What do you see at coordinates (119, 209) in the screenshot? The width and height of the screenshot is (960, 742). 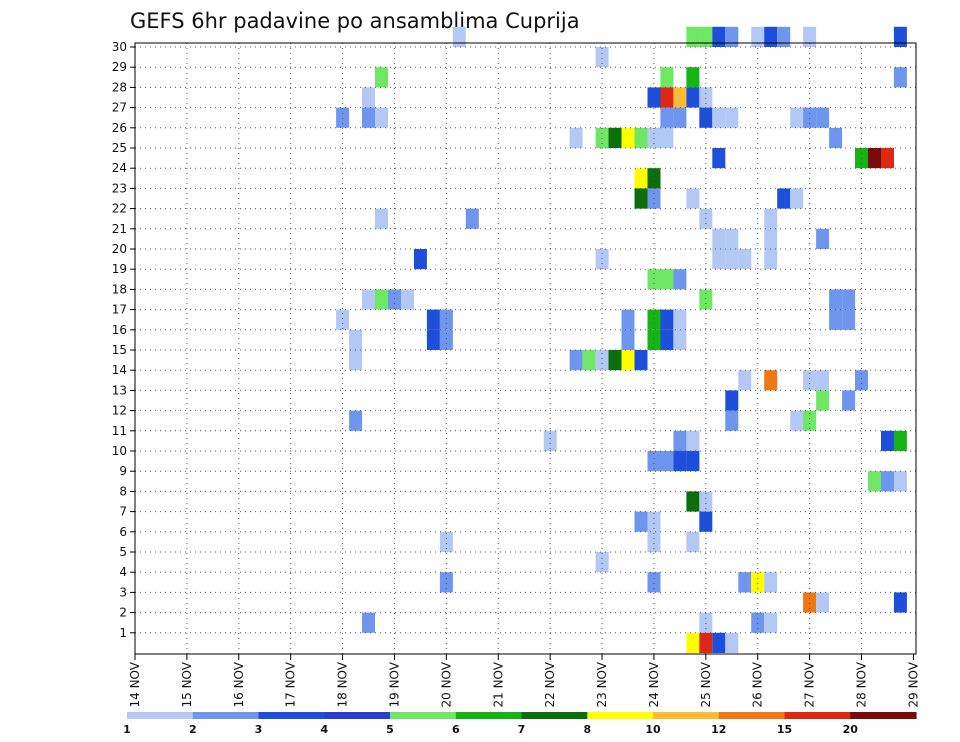 I see `y-tick-label: 22` at bounding box center [119, 209].